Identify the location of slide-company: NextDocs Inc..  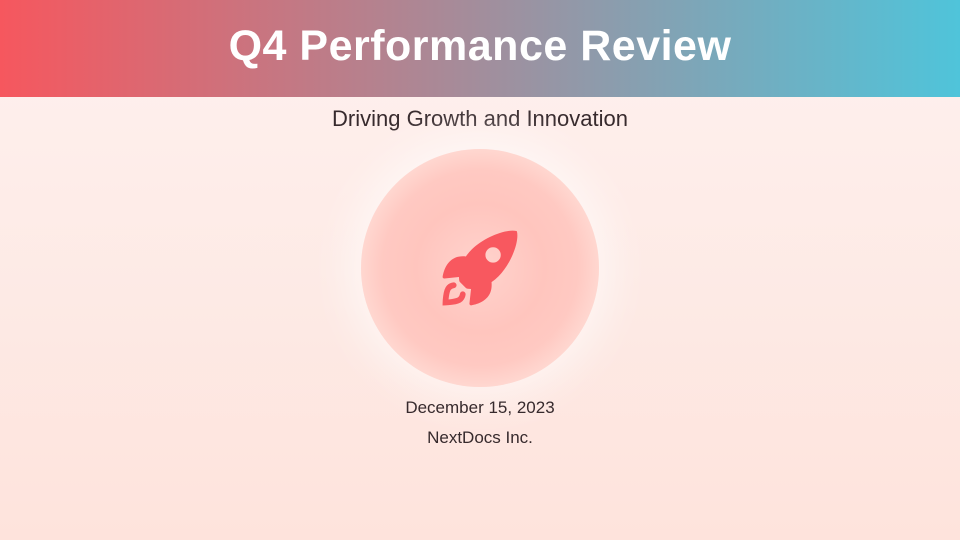
(480, 437).